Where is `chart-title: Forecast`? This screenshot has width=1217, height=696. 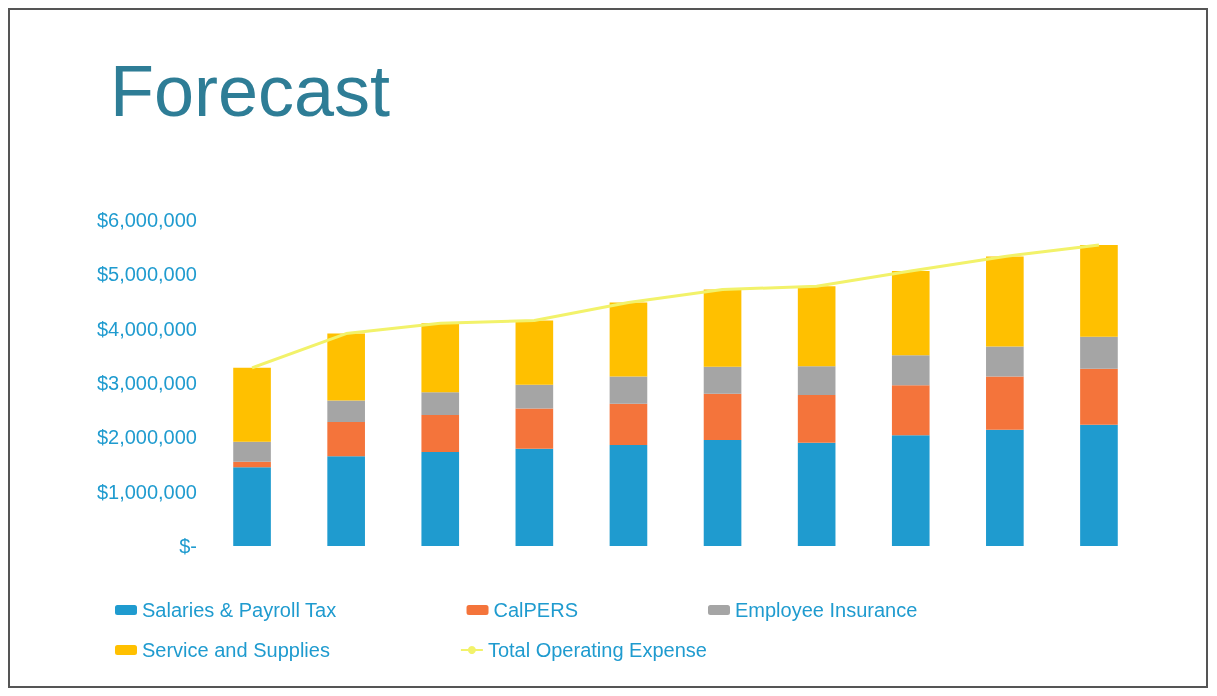
chart-title: Forecast is located at coordinates (250, 91).